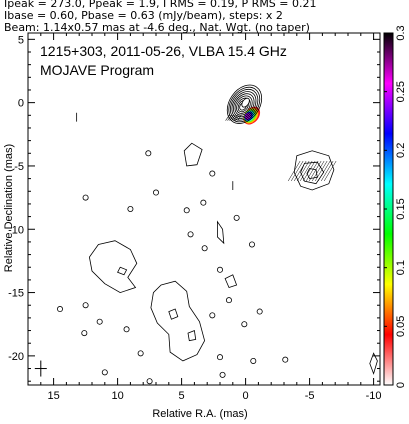 This screenshot has width=409, height=424. I want to click on core-peak, so click(245, 102).